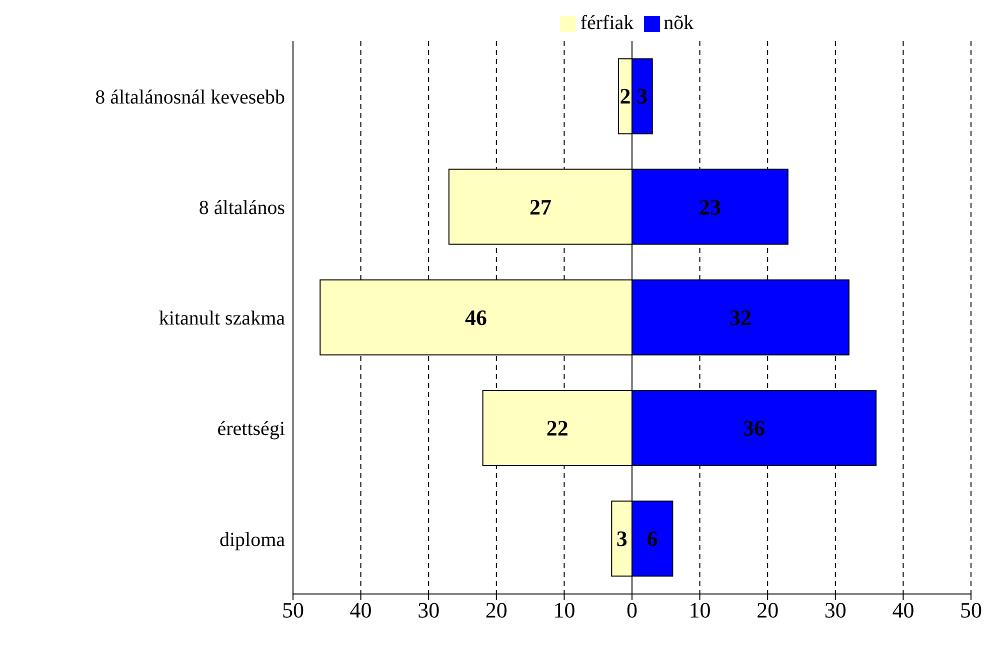 The height and width of the screenshot is (655, 997). Describe the element at coordinates (607, 23) in the screenshot. I see `legend-label: férfiak` at that location.